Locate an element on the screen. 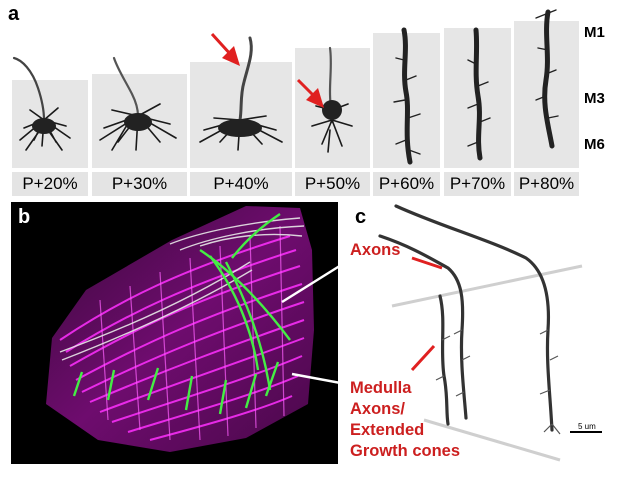 This screenshot has width=617, height=479. neuron-p50 is located at coordinates (332, 99).